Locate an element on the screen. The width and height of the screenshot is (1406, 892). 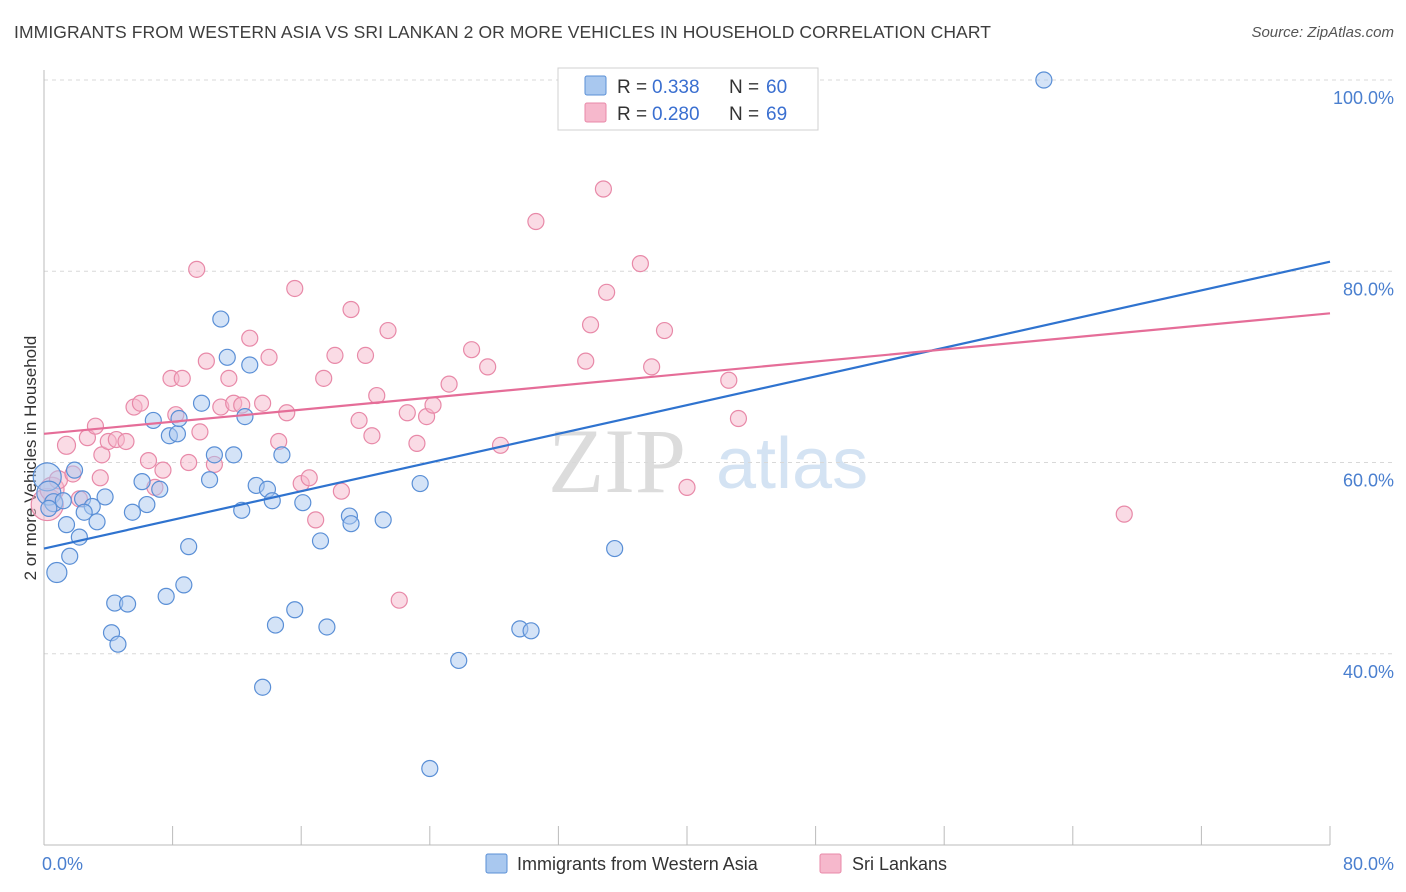
bottom-legend-label-western-asia: Immigrants from Western Asia is located at coordinates (638, 864).